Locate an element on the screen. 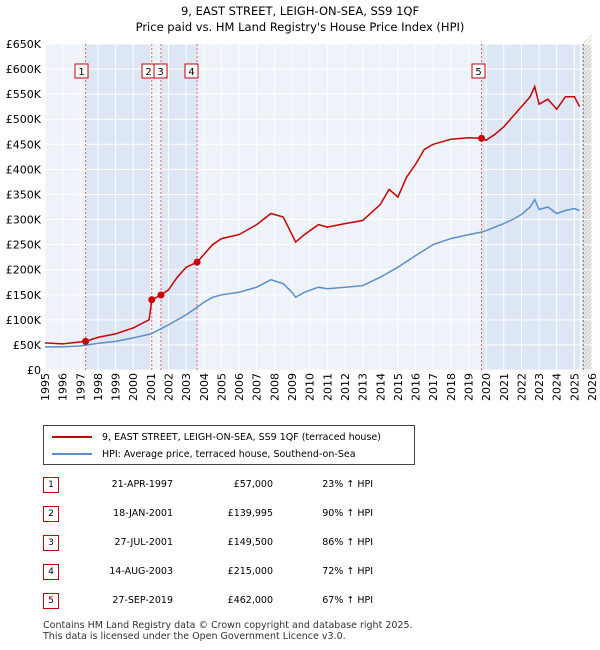  sale-label-box is located at coordinates (478, 71).